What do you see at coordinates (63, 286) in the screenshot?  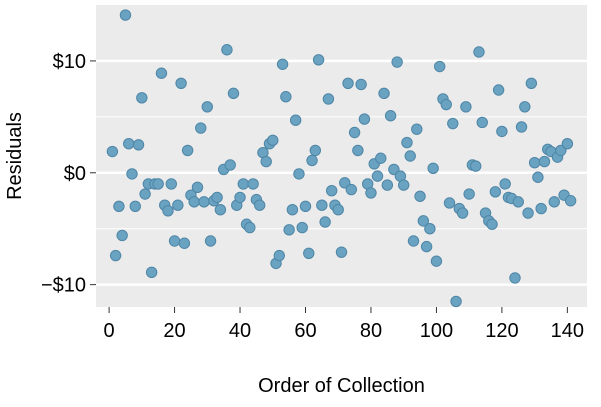 I see `y-tick-label: −$10` at bounding box center [63, 286].